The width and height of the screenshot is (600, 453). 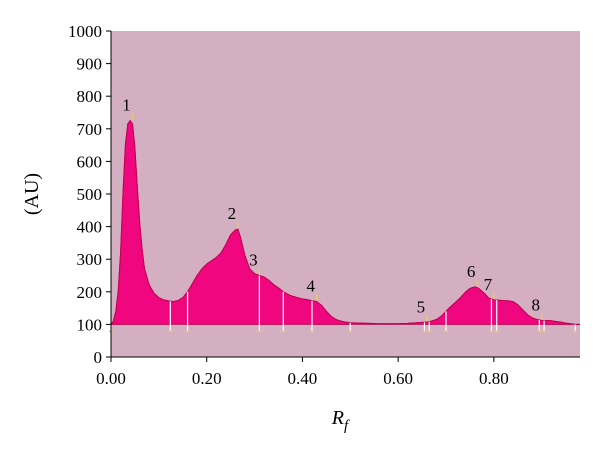 What do you see at coordinates (421, 306) in the screenshot?
I see `peak-label-5: 5` at bounding box center [421, 306].